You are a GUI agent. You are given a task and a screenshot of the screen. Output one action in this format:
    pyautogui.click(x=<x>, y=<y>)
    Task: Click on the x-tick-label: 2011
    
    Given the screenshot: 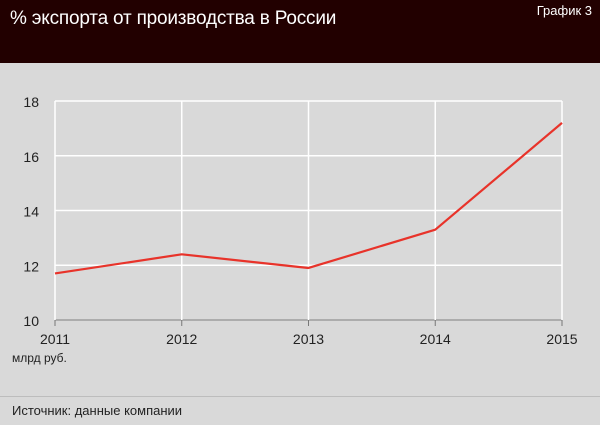 What is the action you would take?
    pyautogui.click(x=55, y=339)
    